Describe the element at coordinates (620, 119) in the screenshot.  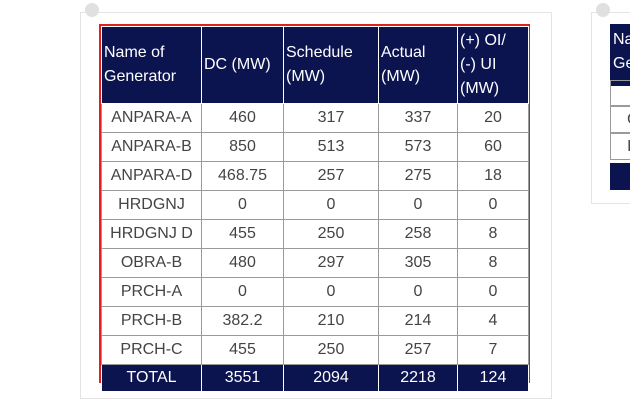
I see `adjacent-table-row: C` at that location.